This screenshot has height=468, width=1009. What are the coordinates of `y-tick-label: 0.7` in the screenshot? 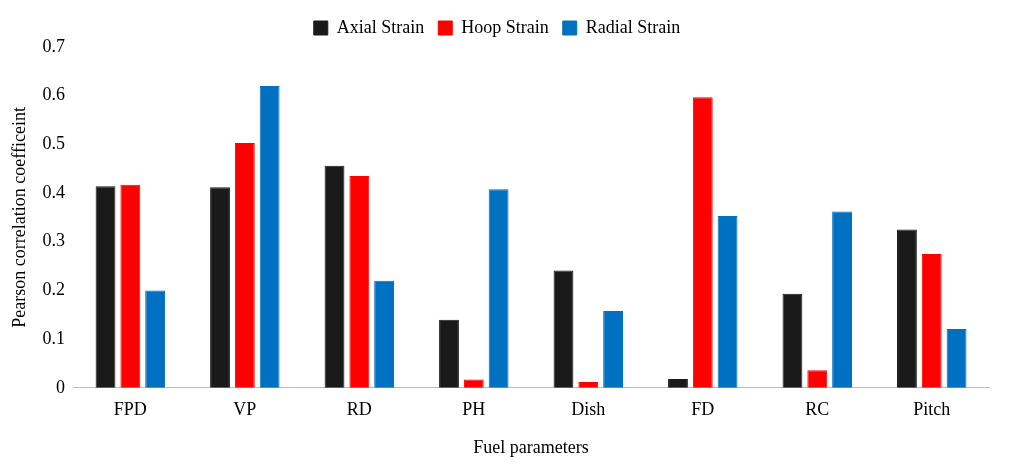 It's located at (54, 45).